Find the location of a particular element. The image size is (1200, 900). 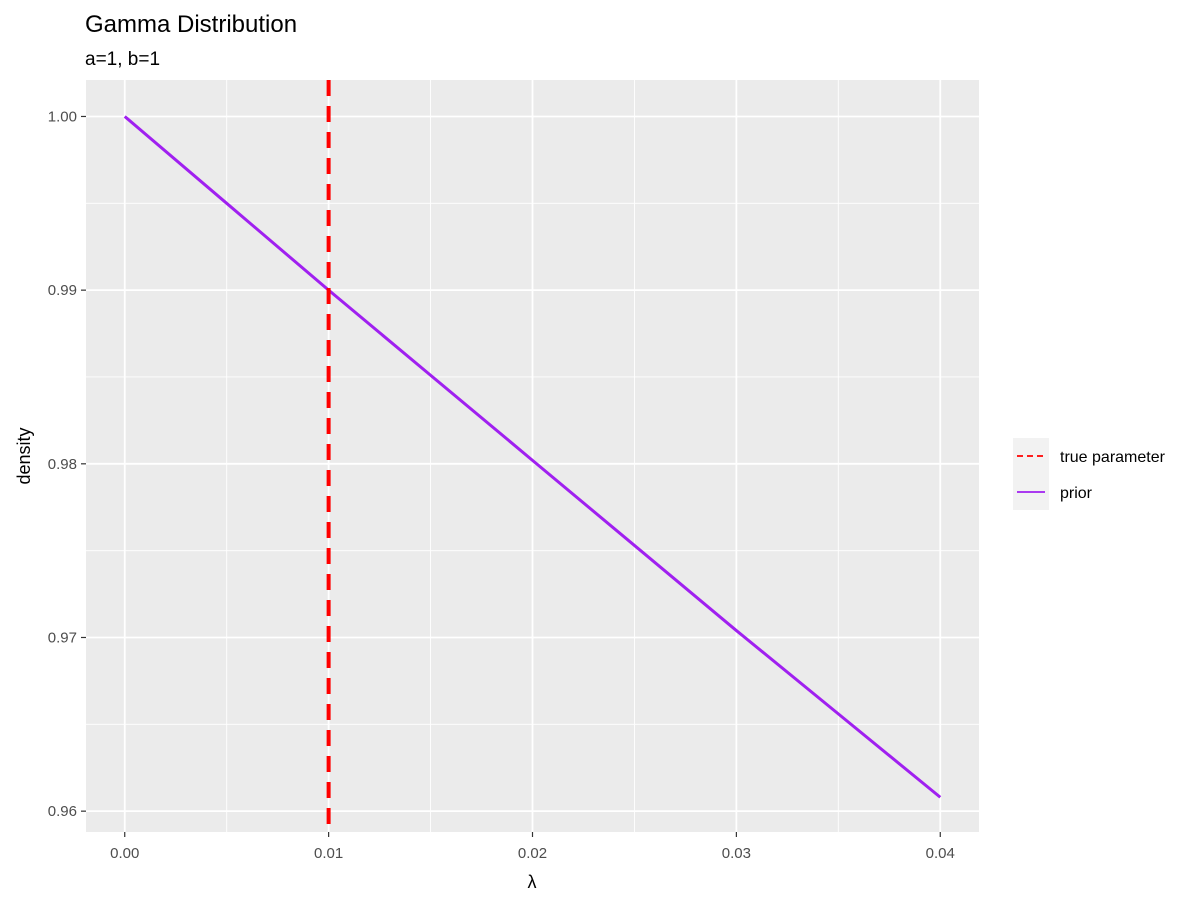

chart-title: Gamma Distribution is located at coordinates (191, 24).